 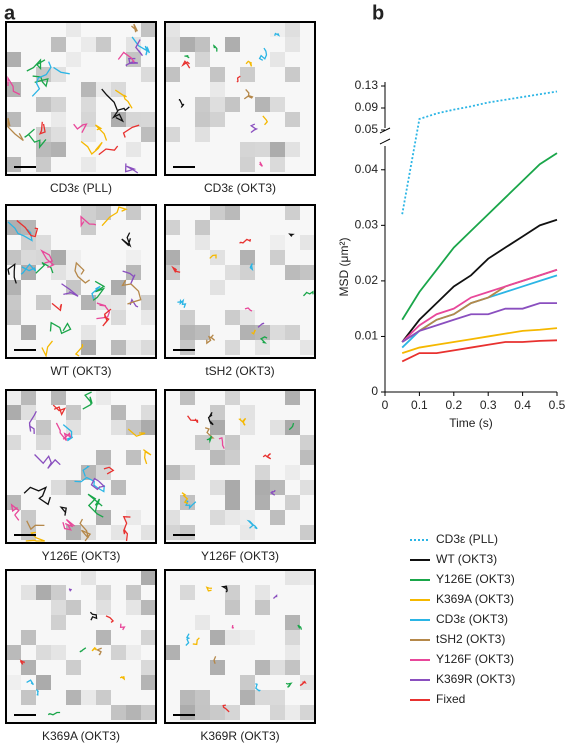 What do you see at coordinates (81, 736) in the screenshot?
I see `image-caption: K369A (OKT3)` at bounding box center [81, 736].